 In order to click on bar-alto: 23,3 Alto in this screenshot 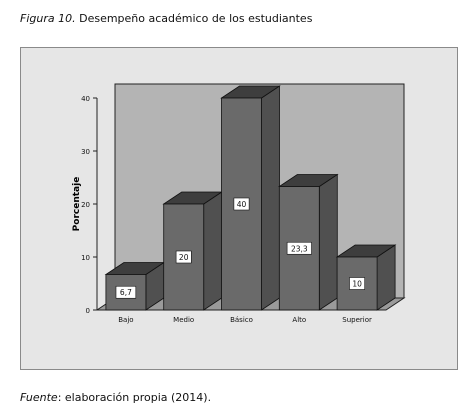, I will do `click(308, 248)`.